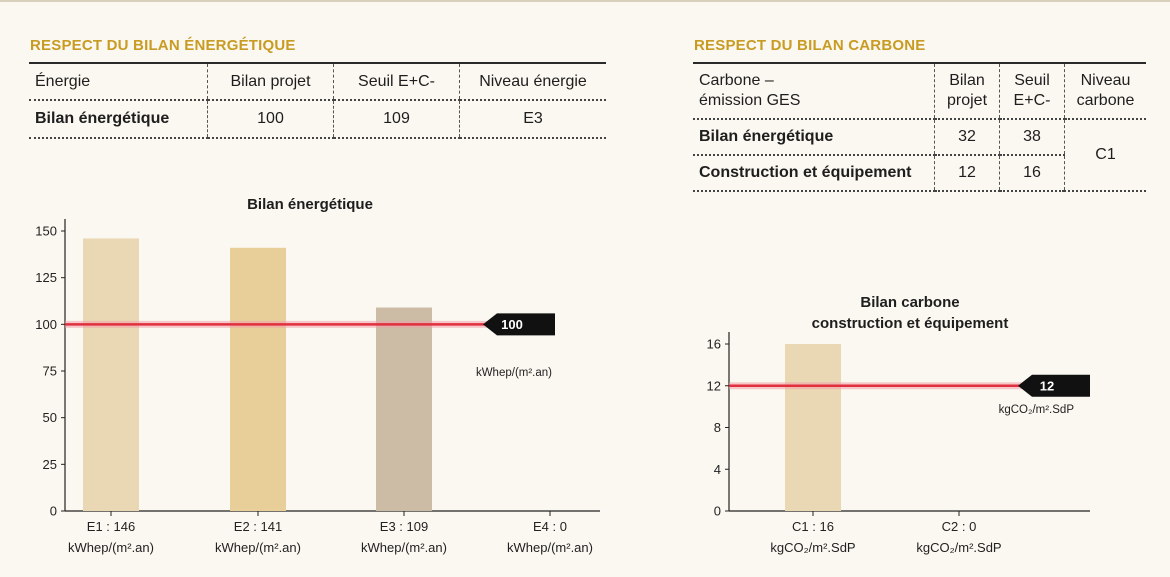  What do you see at coordinates (717, 427) in the screenshot?
I see `carbon-y-tick-label: 8` at bounding box center [717, 427].